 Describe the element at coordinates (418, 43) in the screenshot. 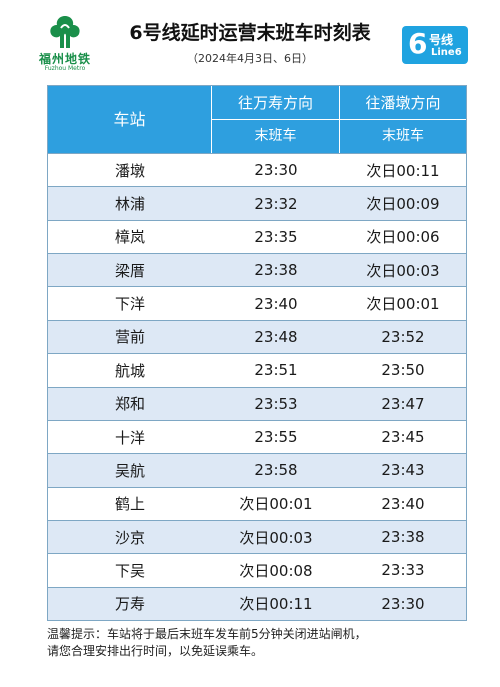

I see `line-badge-number: 6` at that location.